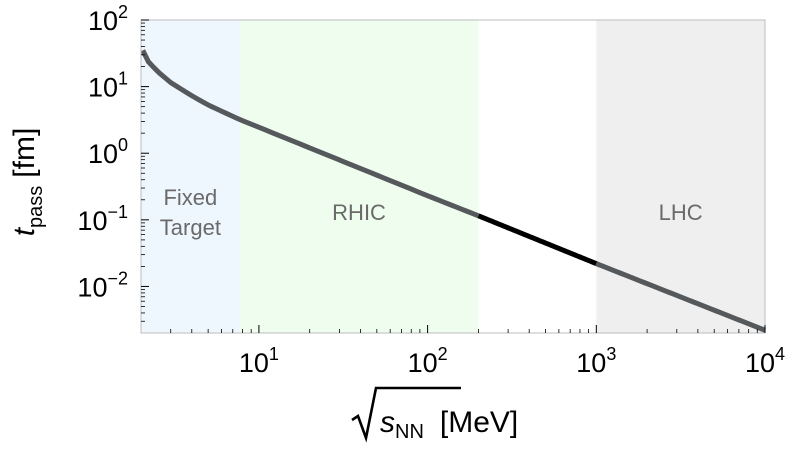 This screenshot has width=797, height=456. I want to click on x-tick-label-1: 10², so click(428, 361).